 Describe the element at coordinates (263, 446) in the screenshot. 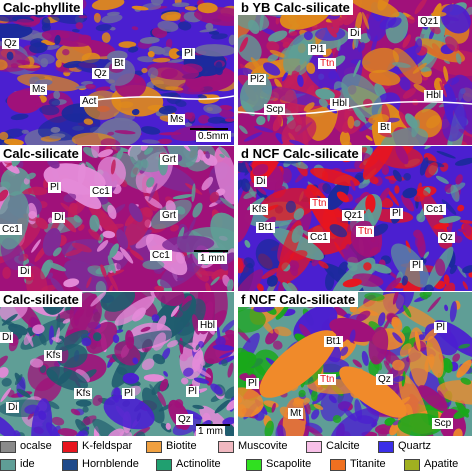

I see `legend-label: Muscovite` at that location.